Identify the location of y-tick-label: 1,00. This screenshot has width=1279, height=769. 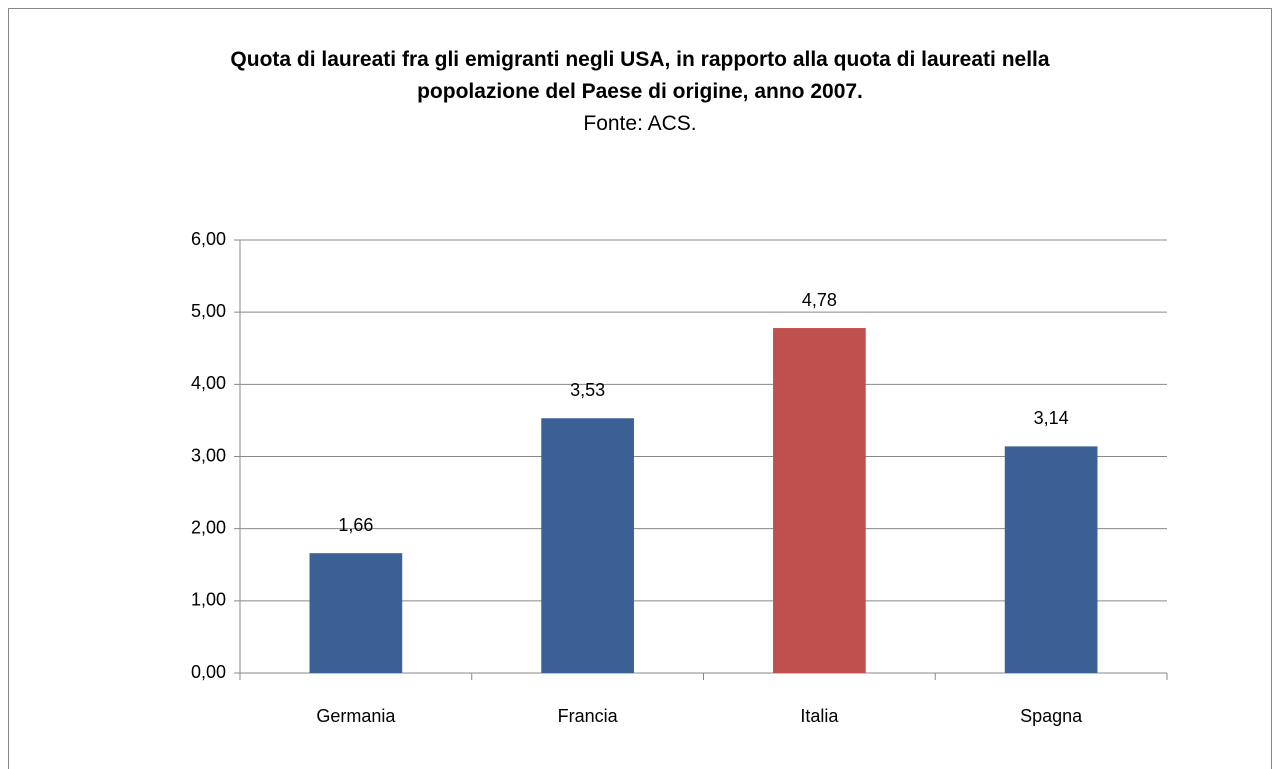
(208, 600).